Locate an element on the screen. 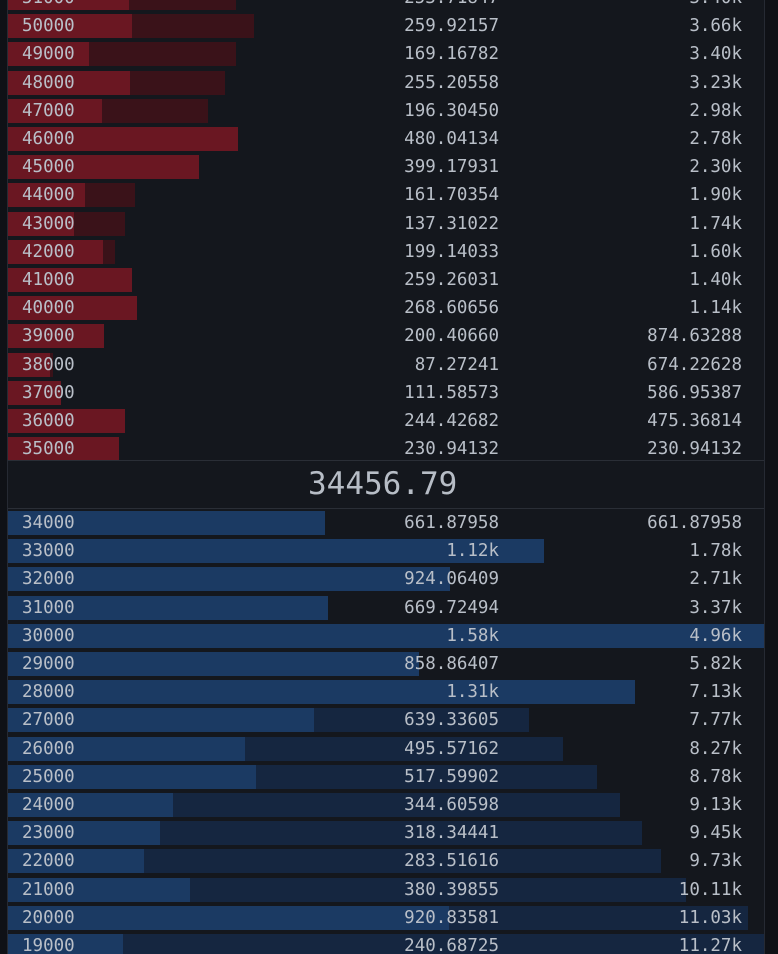 The width and height of the screenshot is (778, 954). size-cell: 137.31022 is located at coordinates (451, 223).